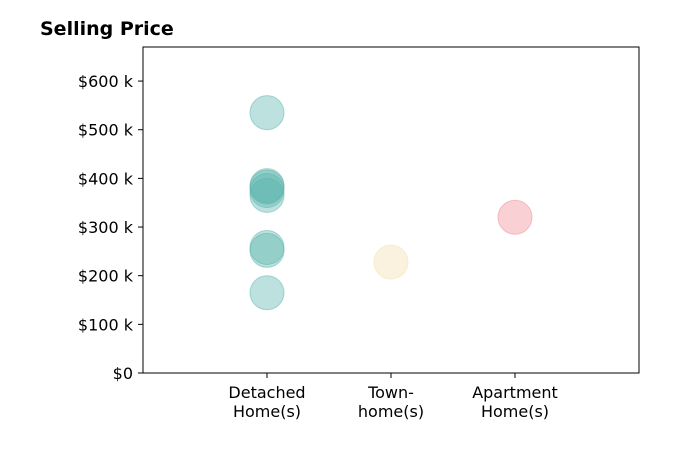  What do you see at coordinates (123, 373) in the screenshot?
I see `y-tick-label: $0` at bounding box center [123, 373].